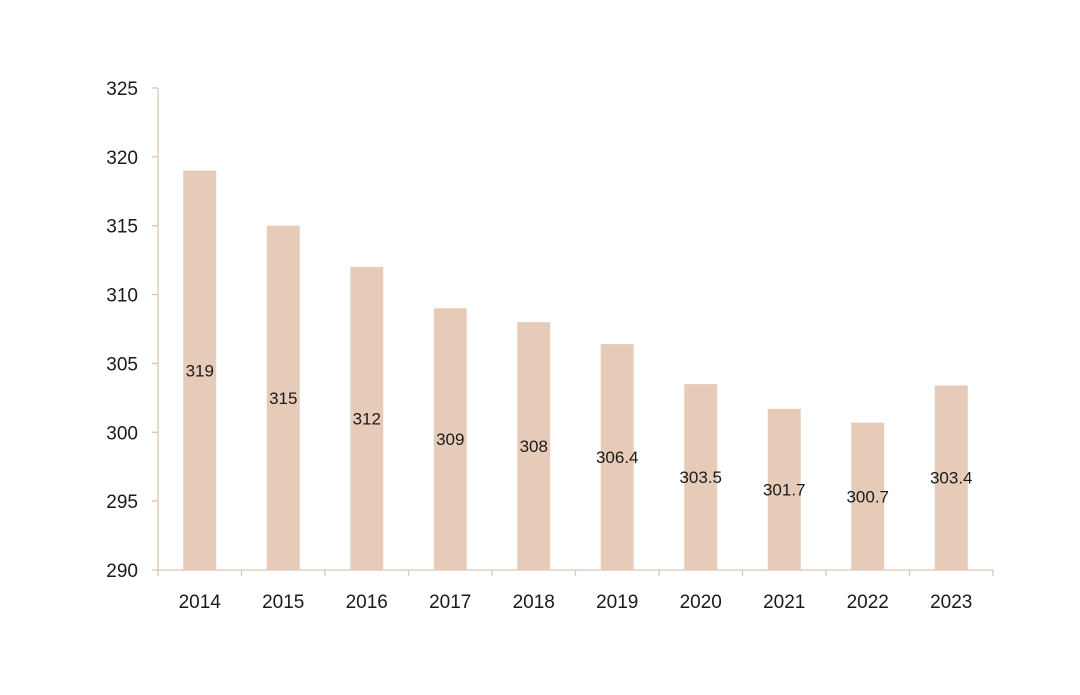  Describe the element at coordinates (132, 330) in the screenshot. I see `y-axis-ticks: 290 295 300 305 310 315 320 325` at that location.